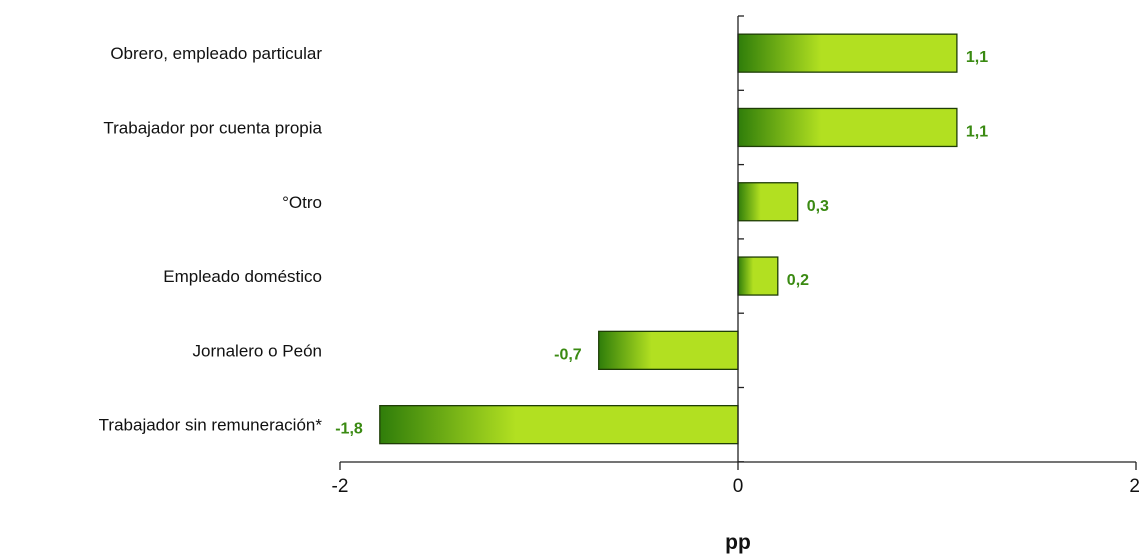  I want to click on data-label: -1,8, so click(349, 429).